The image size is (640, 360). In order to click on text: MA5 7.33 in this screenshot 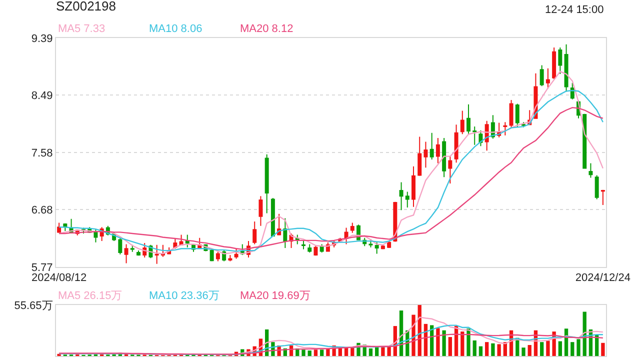, I will do `click(82, 29)`.